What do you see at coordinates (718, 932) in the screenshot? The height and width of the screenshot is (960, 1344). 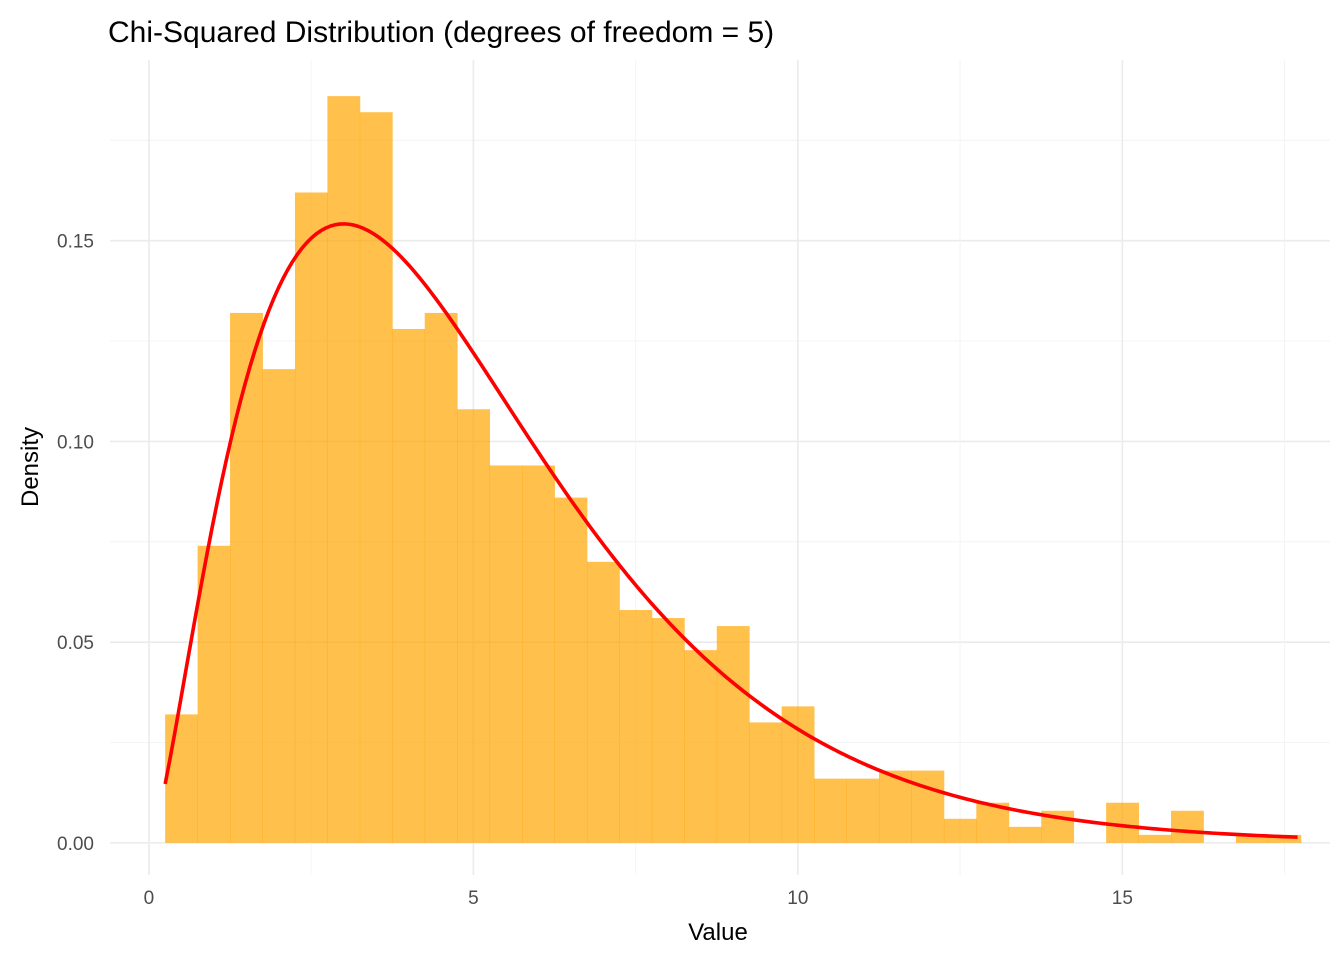 I see `x-axis-title: Value` at bounding box center [718, 932].